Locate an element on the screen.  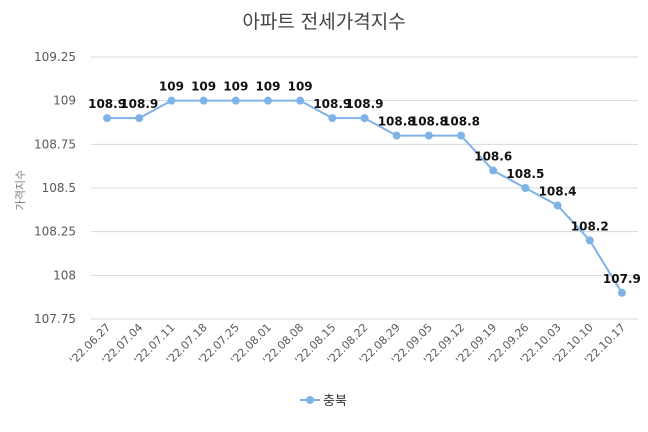
data-label: 107.9 is located at coordinates (622, 279).